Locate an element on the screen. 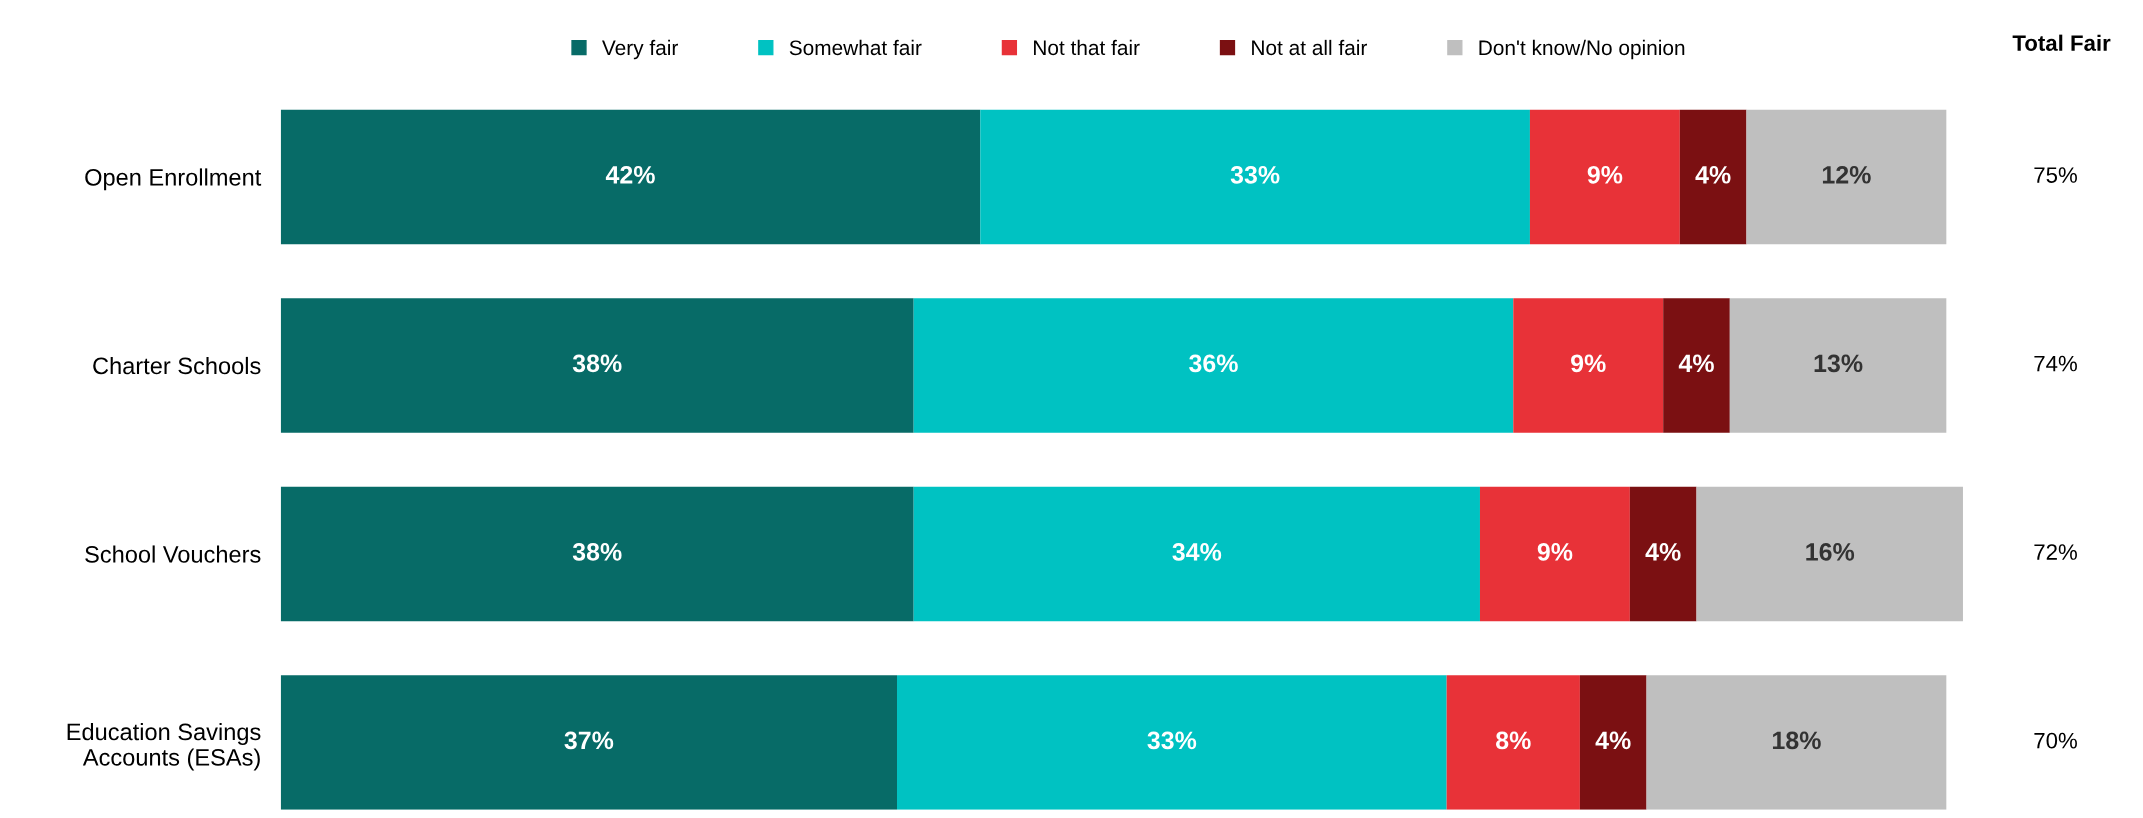 The height and width of the screenshot is (818, 2143). data-label: 42% is located at coordinates (630, 174).